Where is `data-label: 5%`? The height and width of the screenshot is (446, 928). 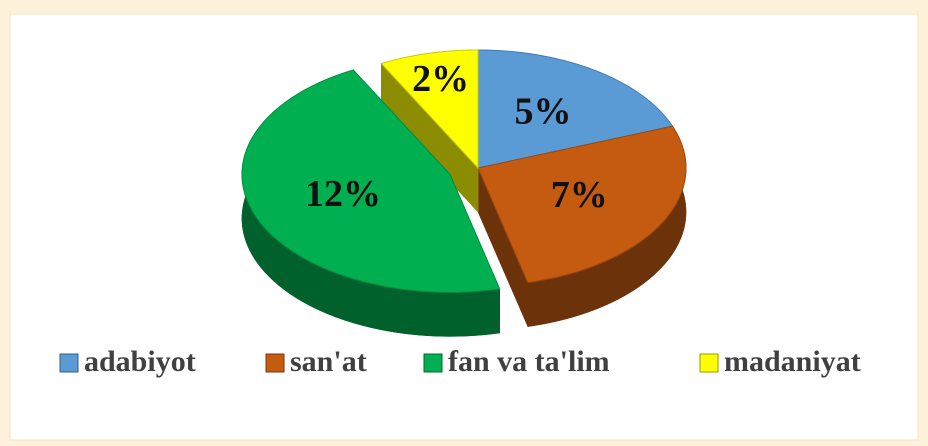 data-label: 5% is located at coordinates (542, 111).